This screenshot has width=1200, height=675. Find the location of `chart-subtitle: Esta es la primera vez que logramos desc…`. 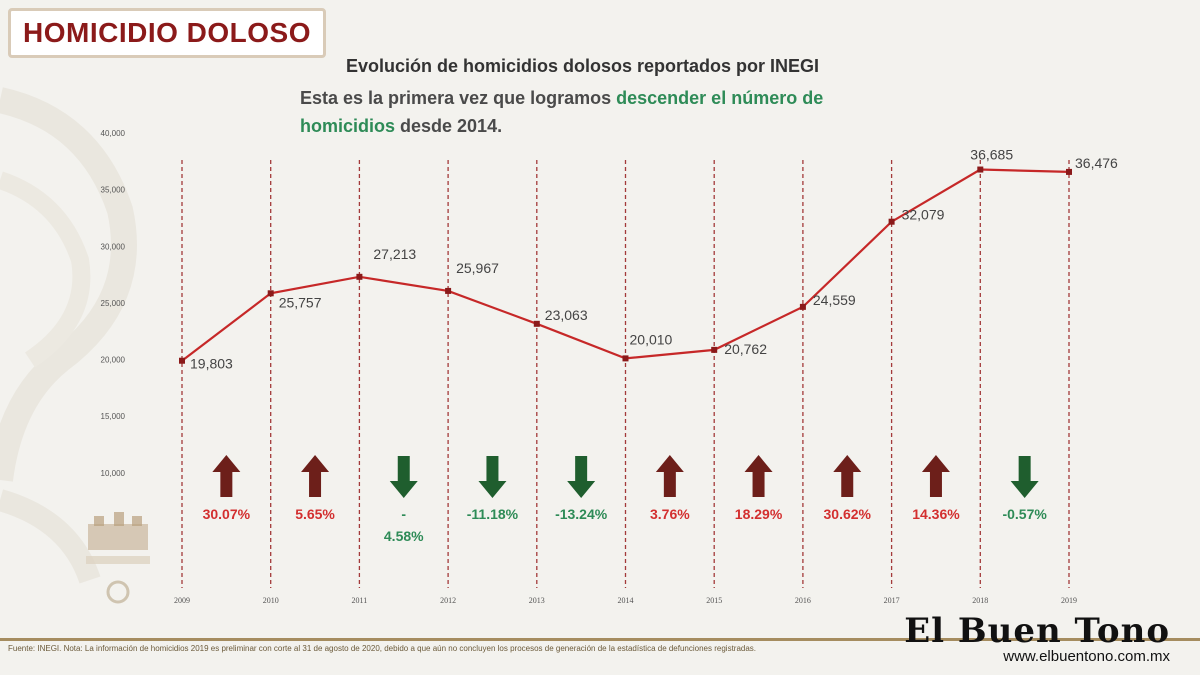

chart-subtitle: Esta es la primera vez que logramos desc… is located at coordinates (600, 112).